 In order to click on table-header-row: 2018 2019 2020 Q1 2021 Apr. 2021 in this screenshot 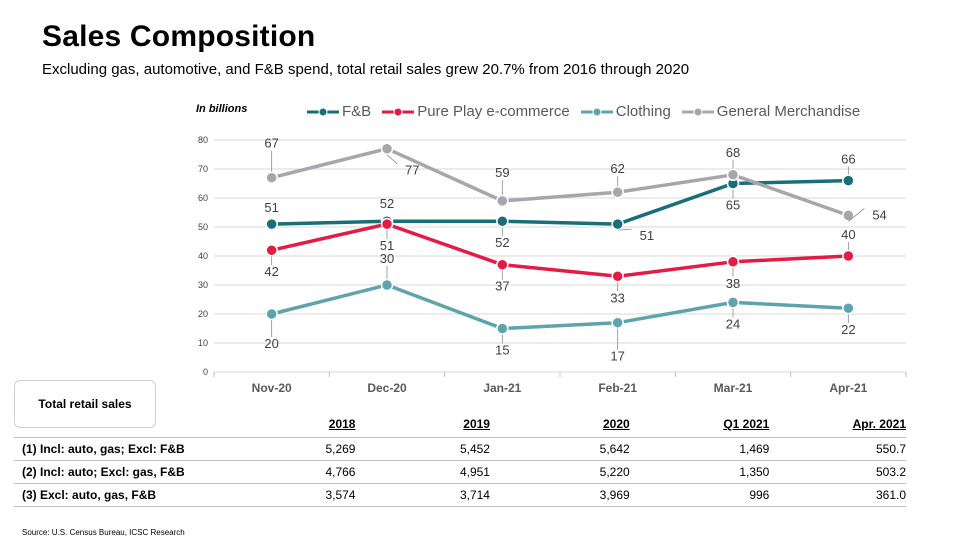, I will do `click(460, 426)`.